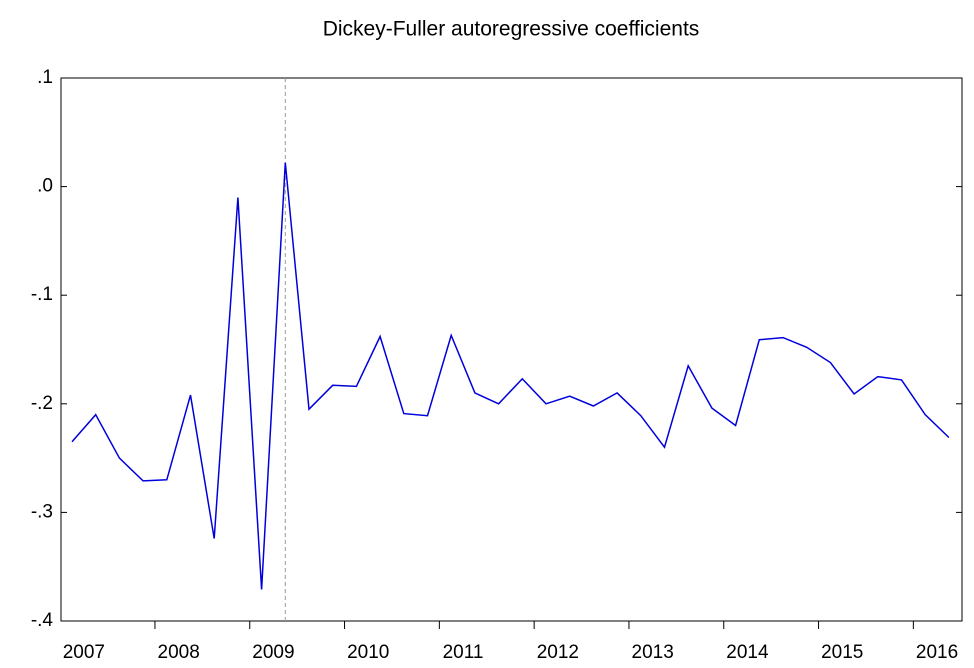 This screenshot has width=974, height=668. What do you see at coordinates (937, 652) in the screenshot?
I see `x-tick-label: 2016` at bounding box center [937, 652].